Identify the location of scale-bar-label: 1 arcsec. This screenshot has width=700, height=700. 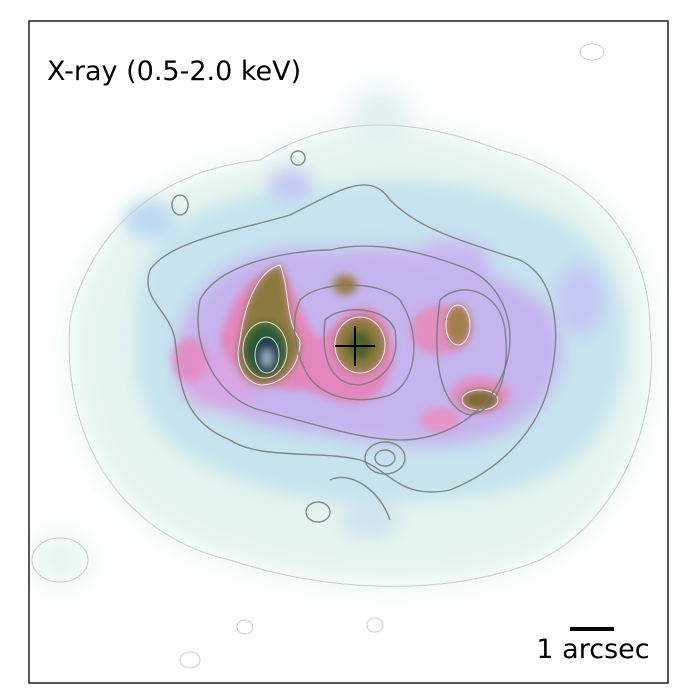
(592, 649).